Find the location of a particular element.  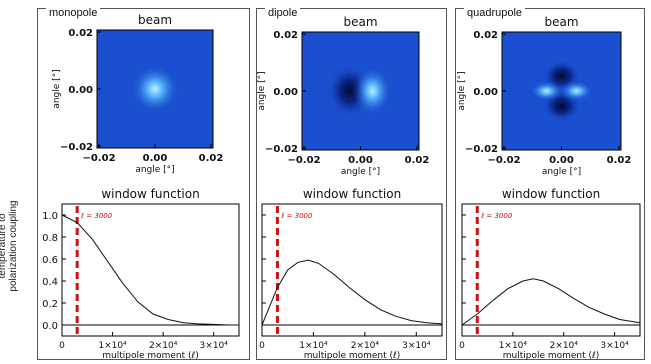

window-ytick-label: 0.0 is located at coordinates (50, 326).